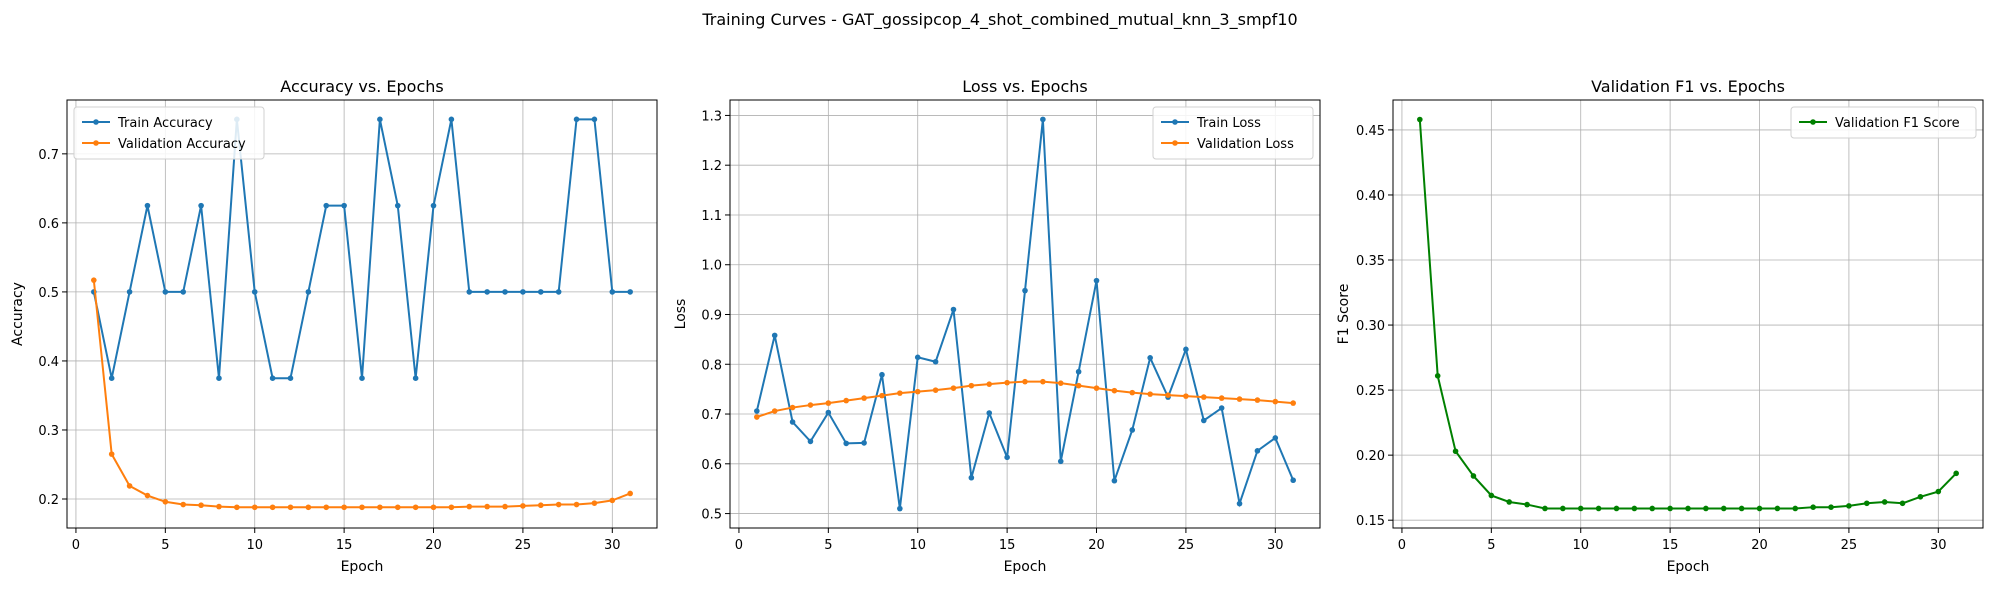 The width and height of the screenshot is (2000, 600). Describe the element at coordinates (1402, 545) in the screenshot. I see `f1-x-tick-label: 0` at that location.